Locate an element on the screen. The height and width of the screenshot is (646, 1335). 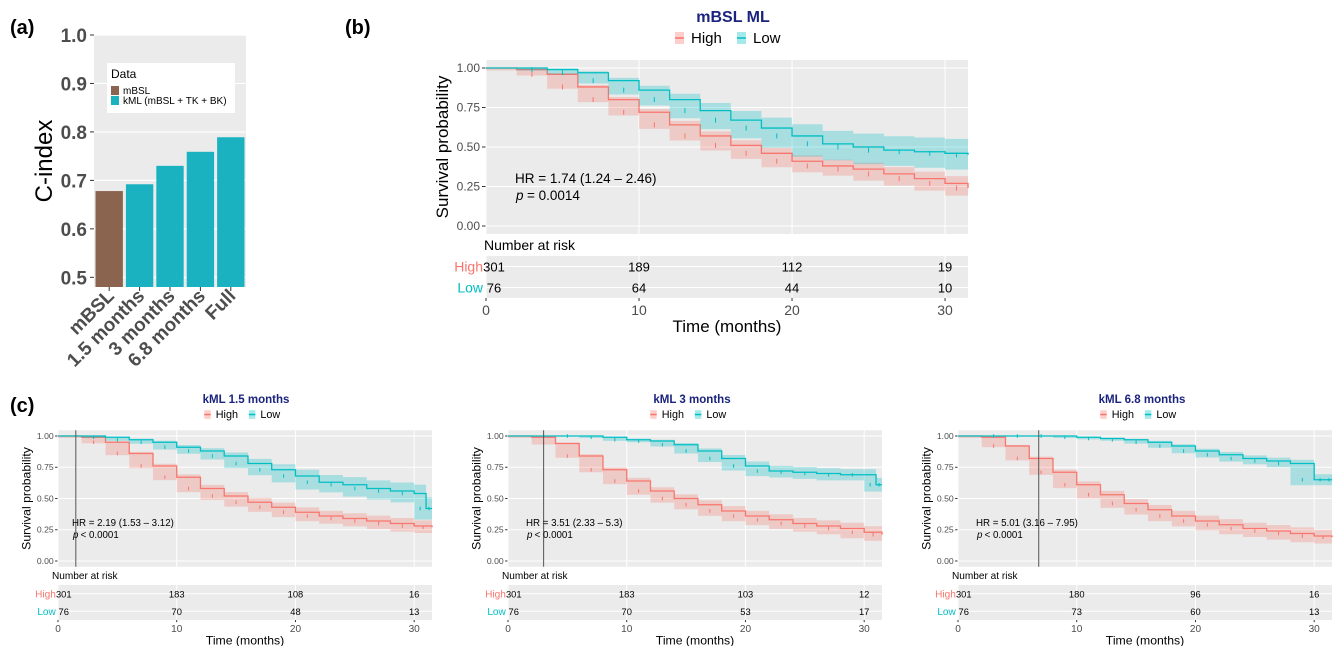
risk-count-high: 12 is located at coordinates (864, 594).